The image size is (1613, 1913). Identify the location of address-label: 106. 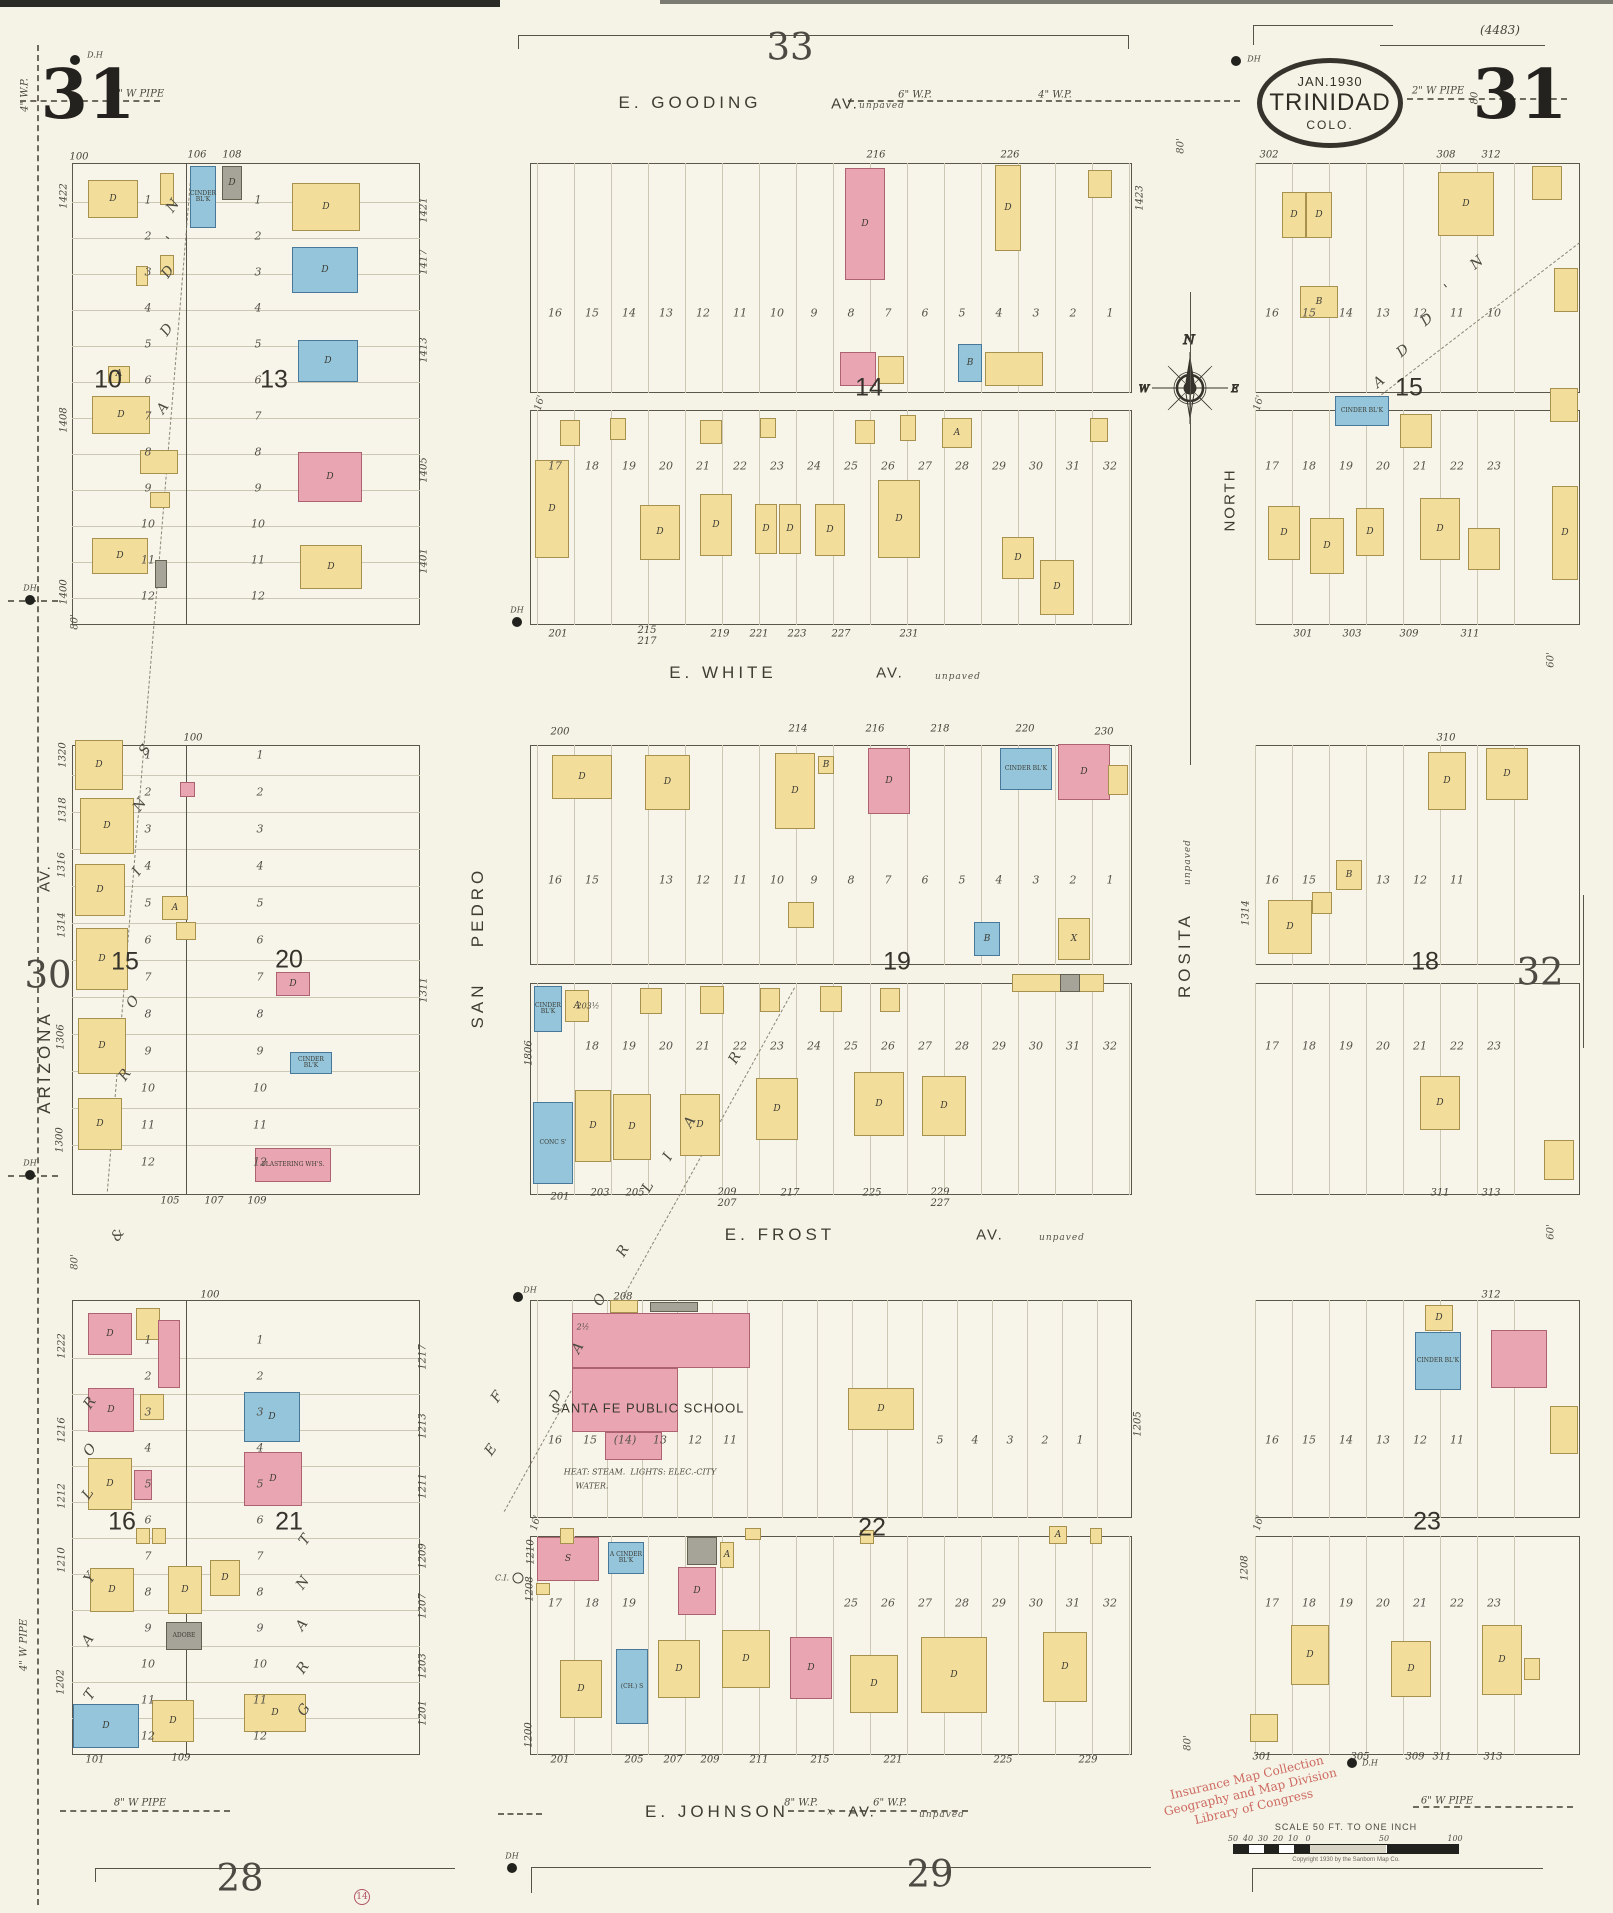
(197, 155).